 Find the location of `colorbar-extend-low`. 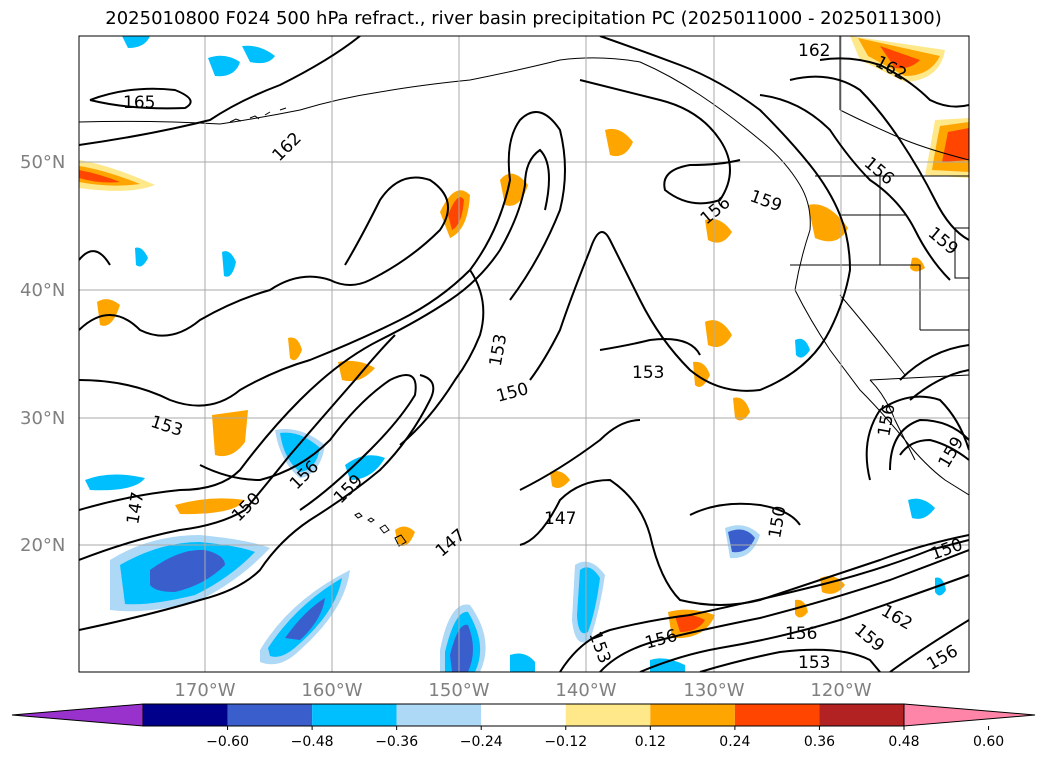

colorbar-extend-low is located at coordinates (77, 715).